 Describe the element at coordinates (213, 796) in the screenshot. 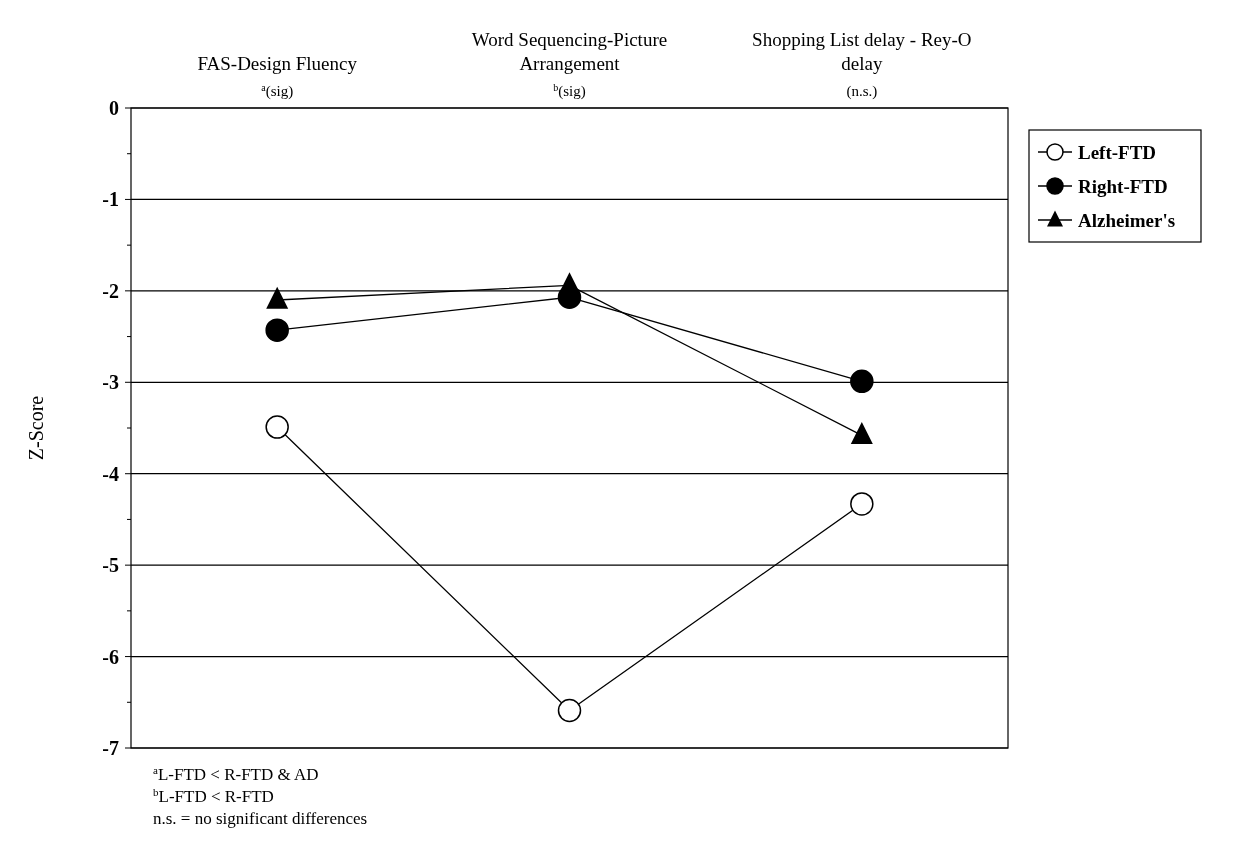

I see `text: $^{b}$L-FTD < R-FTD` at that location.